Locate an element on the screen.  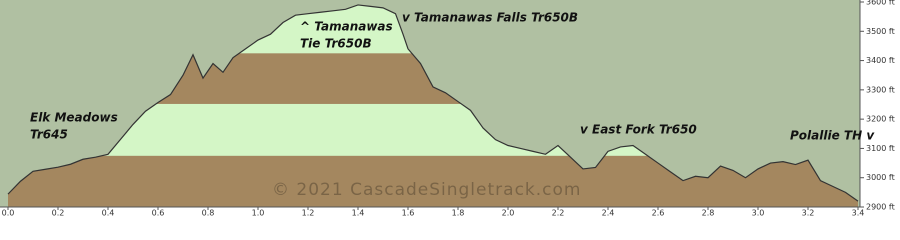
x-tick-label: 0.4 is located at coordinates (108, 213).